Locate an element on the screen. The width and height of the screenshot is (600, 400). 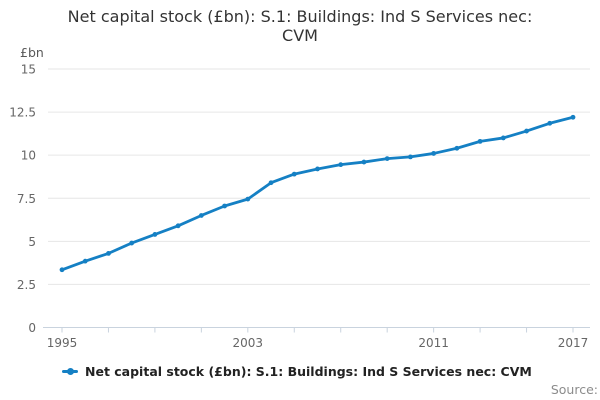
y-tick-label: 7.5 is located at coordinates (26, 199).